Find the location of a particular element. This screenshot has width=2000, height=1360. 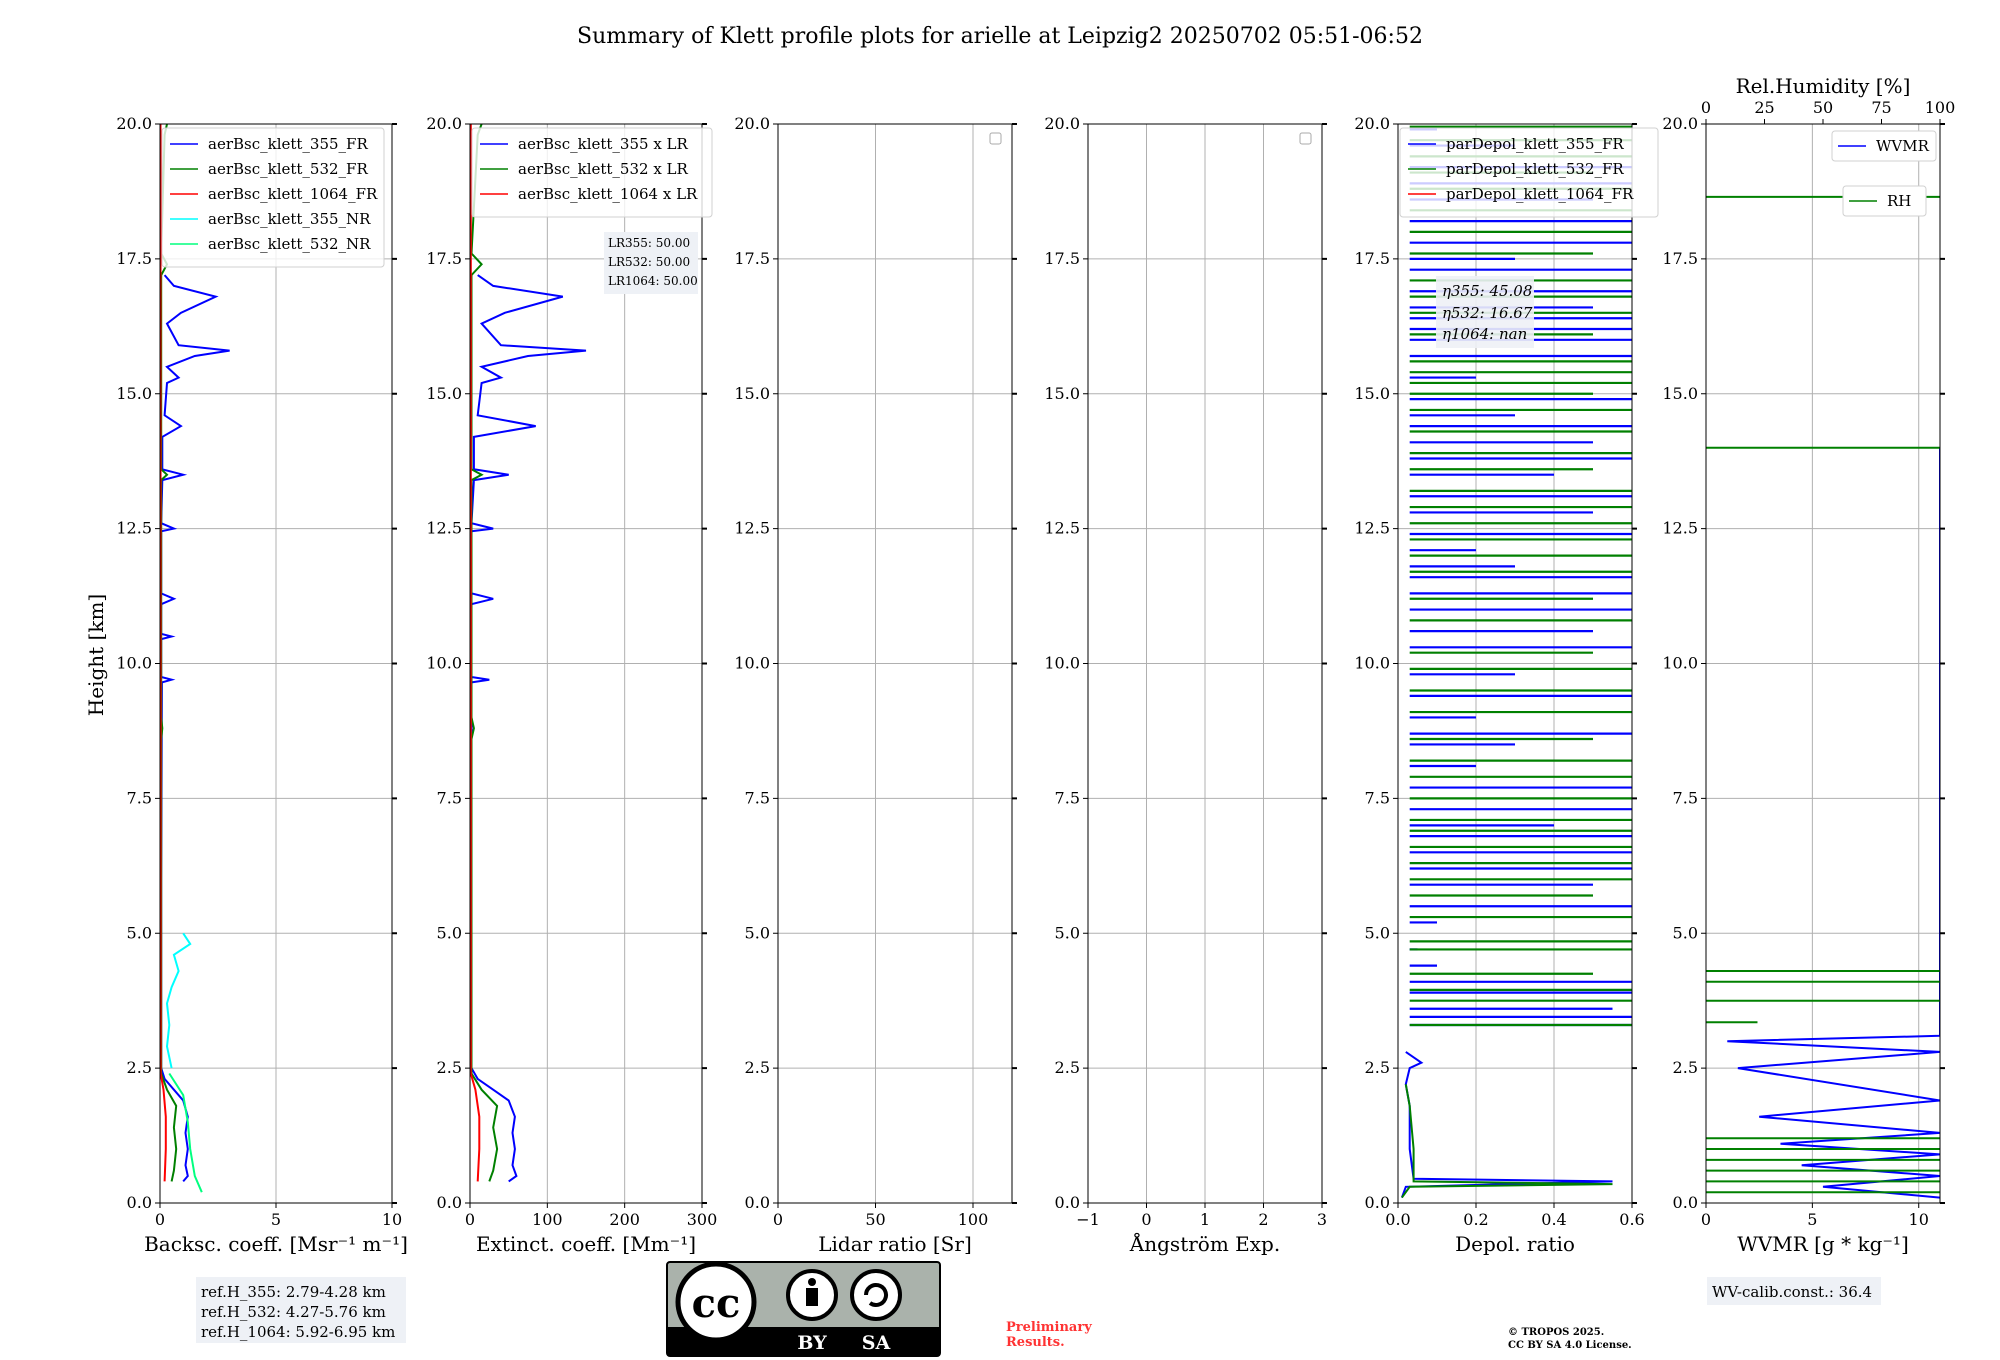

y-axis-label: Height [km] is located at coordinates (96, 655).